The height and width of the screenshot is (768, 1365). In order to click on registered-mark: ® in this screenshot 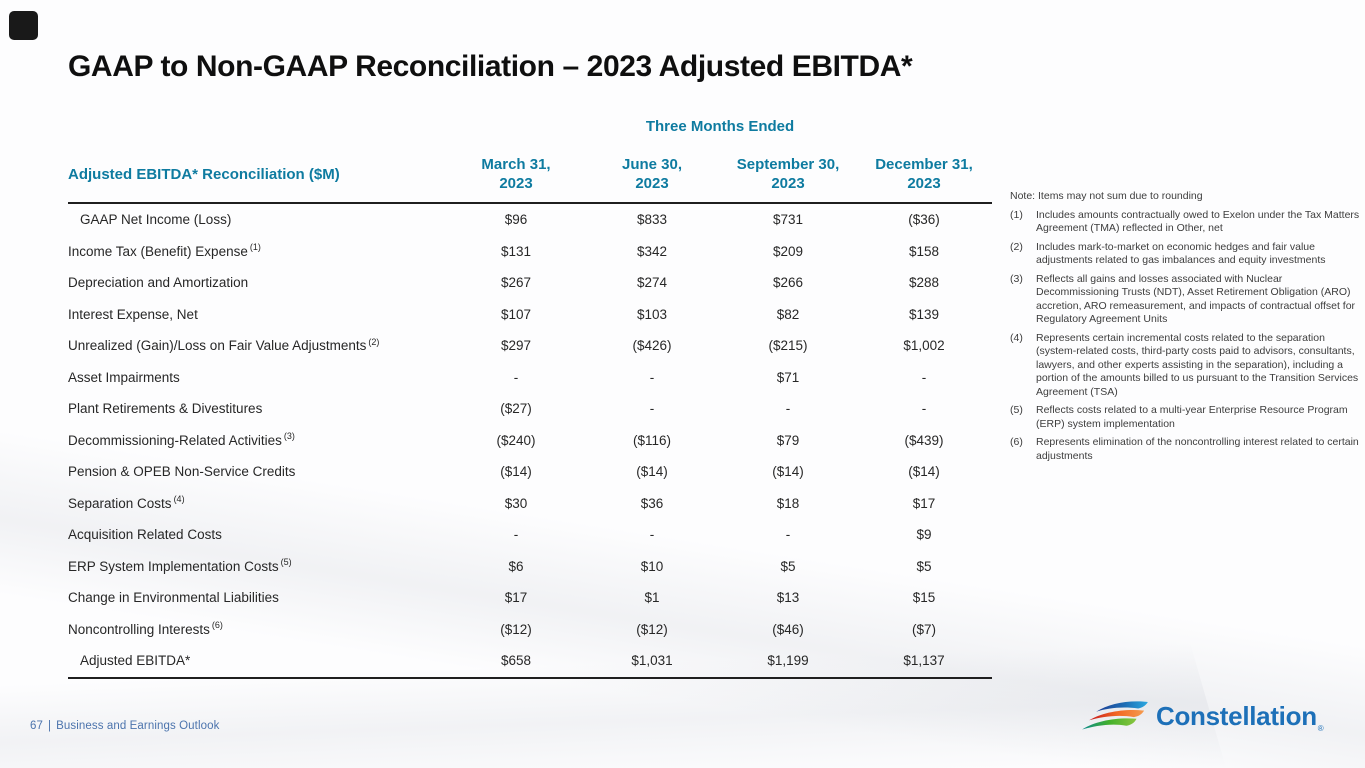, I will do `click(1320, 728)`.